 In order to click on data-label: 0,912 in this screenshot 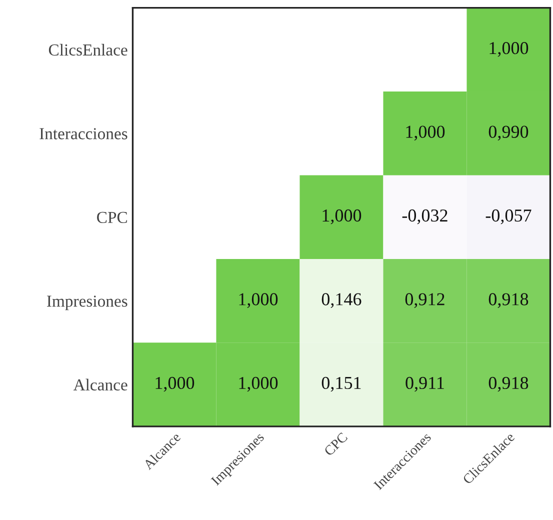, I will do `click(424, 300)`.